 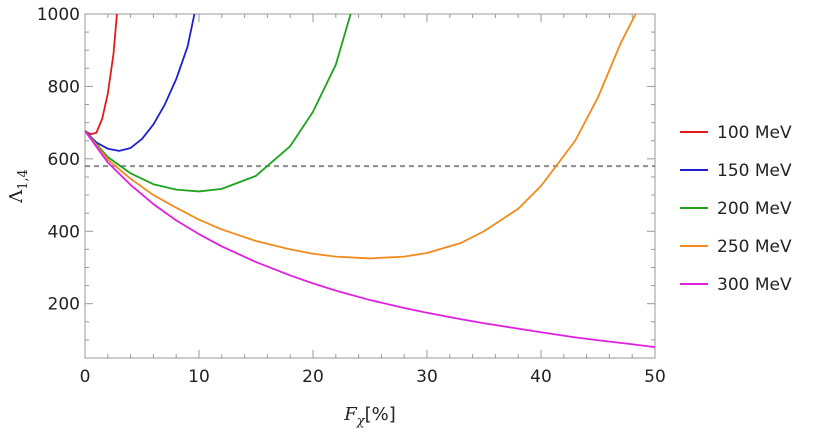 What do you see at coordinates (64, 87) in the screenshot?
I see `y-tick-label: 800` at bounding box center [64, 87].